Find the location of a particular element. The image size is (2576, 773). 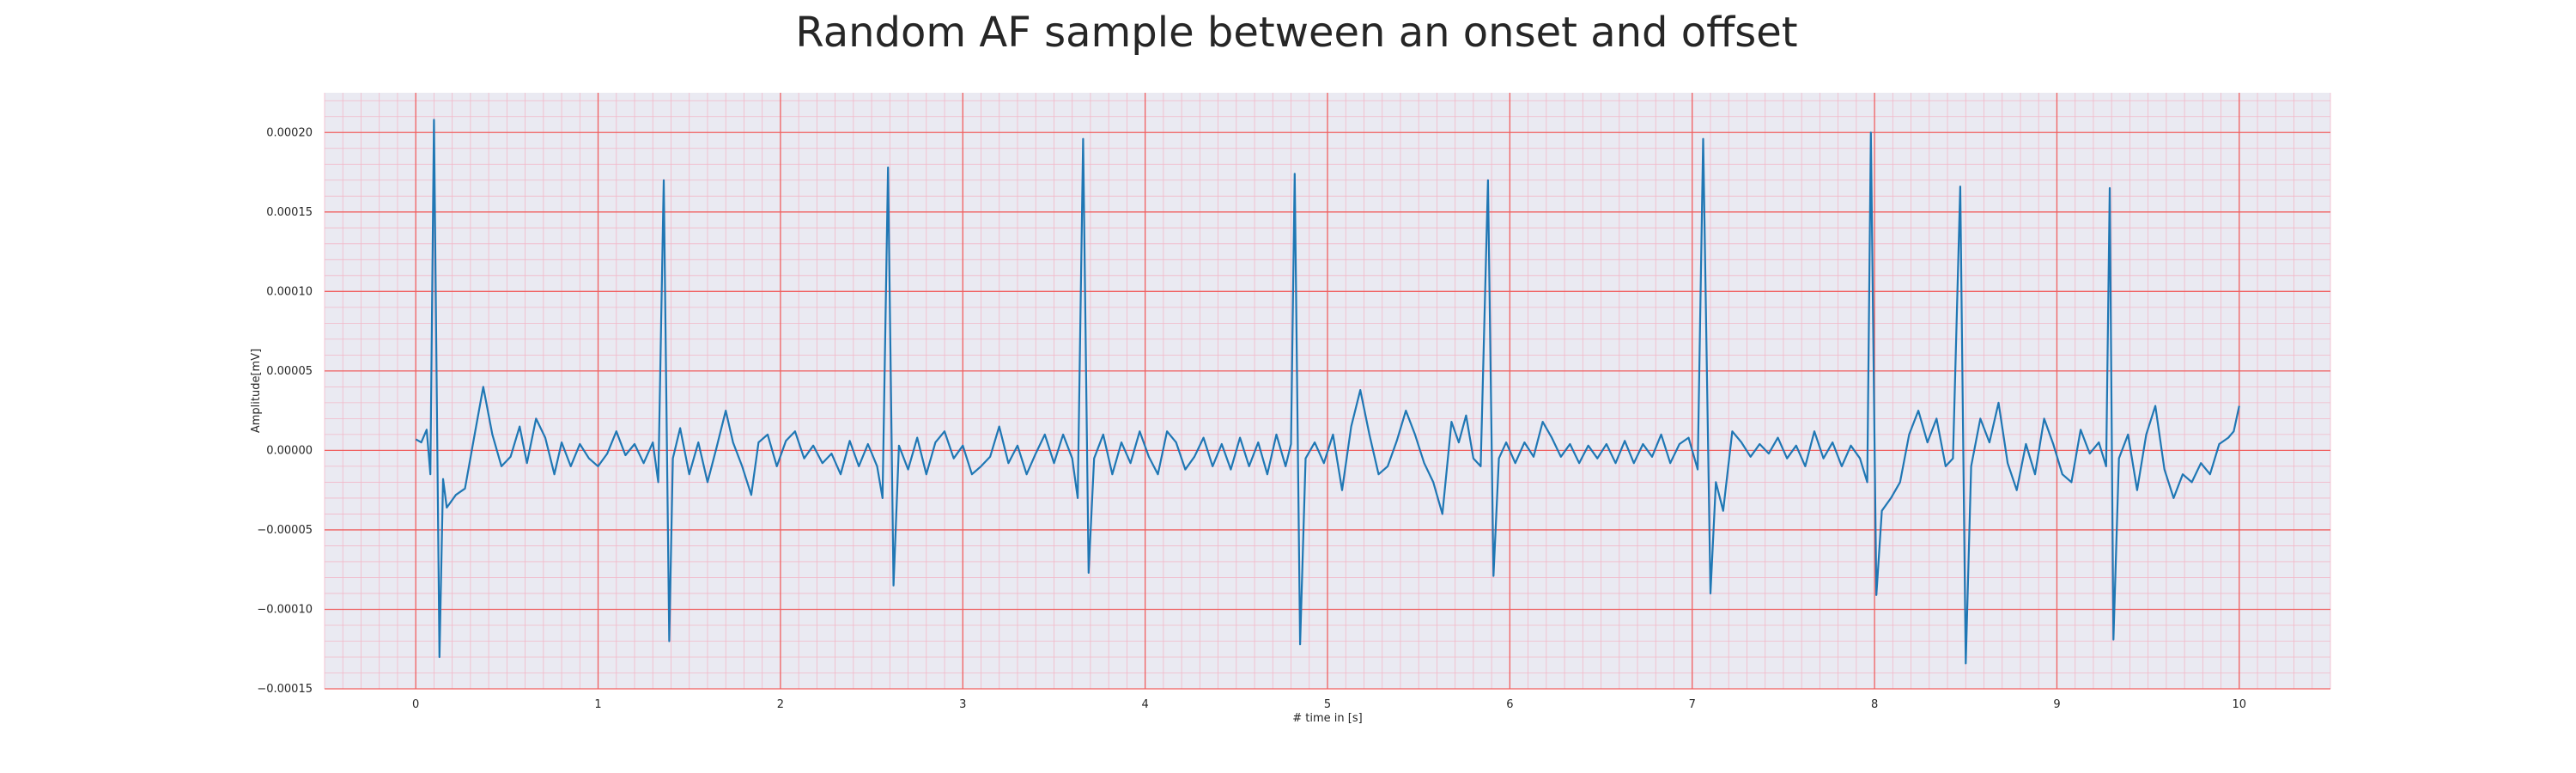

x-tick-label: 10 is located at coordinates (2240, 704).